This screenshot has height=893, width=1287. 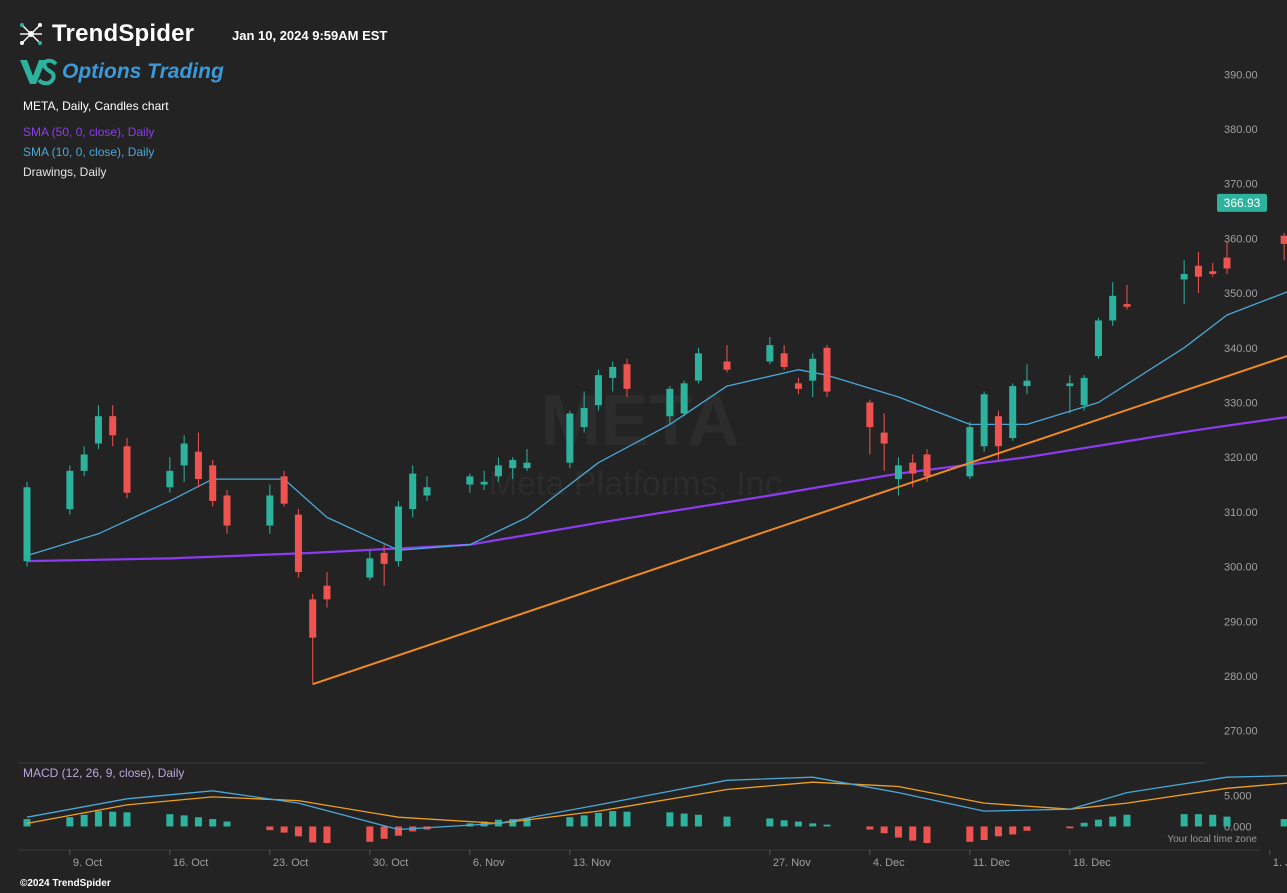 I want to click on macd-line, so click(x=656, y=803).